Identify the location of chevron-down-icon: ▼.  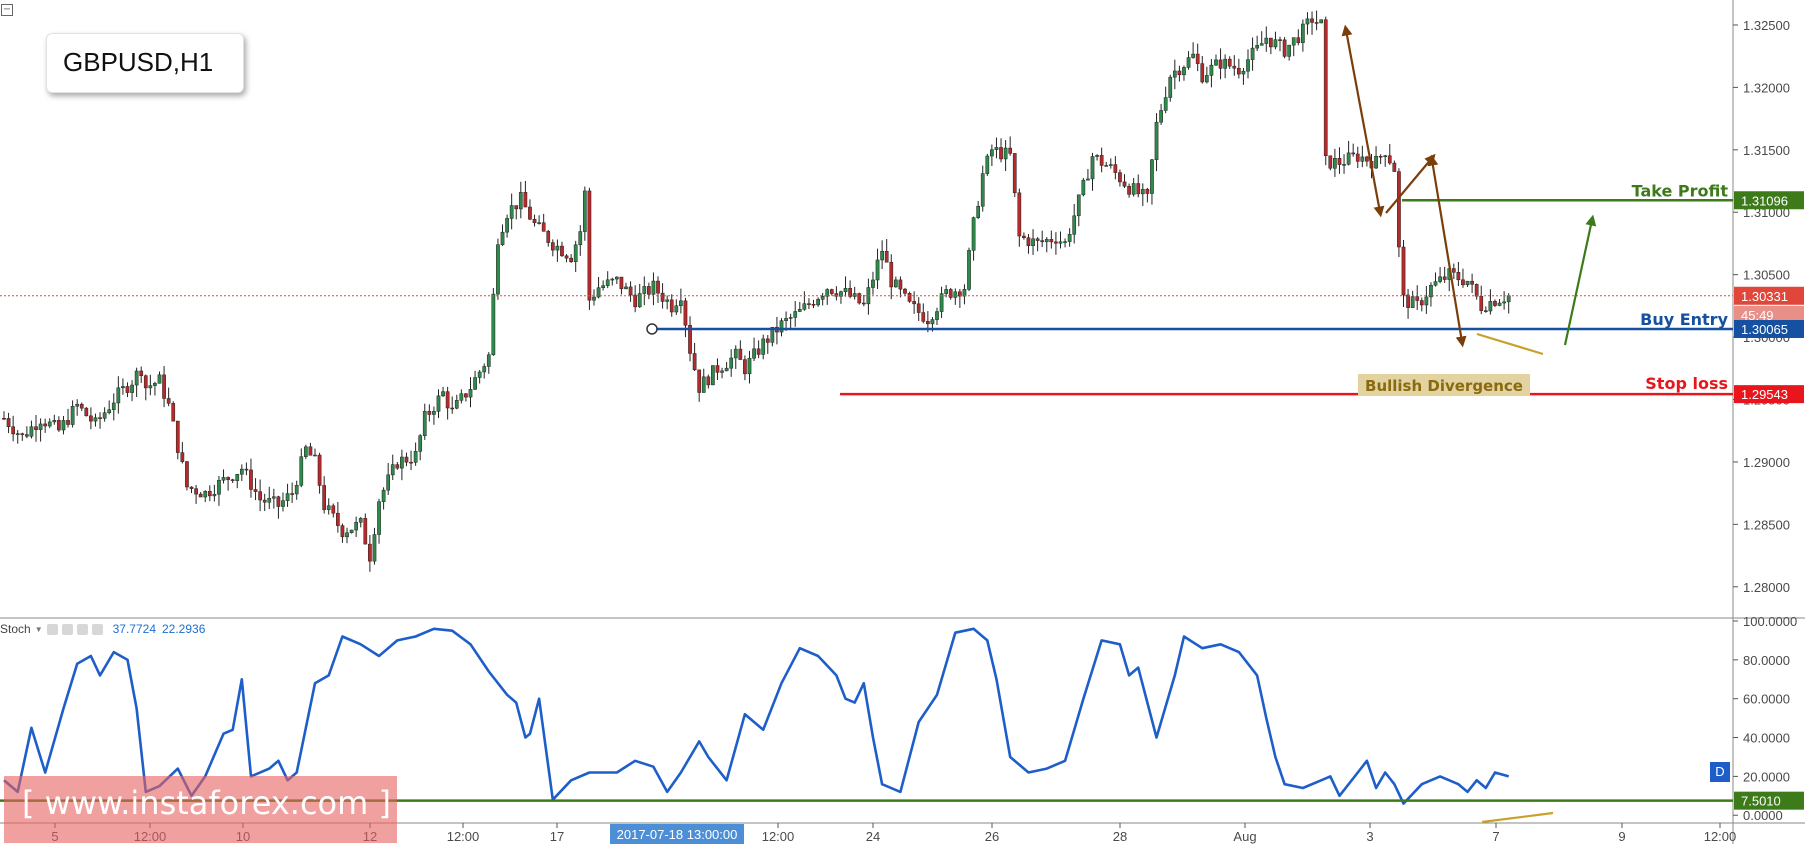
(38, 629).